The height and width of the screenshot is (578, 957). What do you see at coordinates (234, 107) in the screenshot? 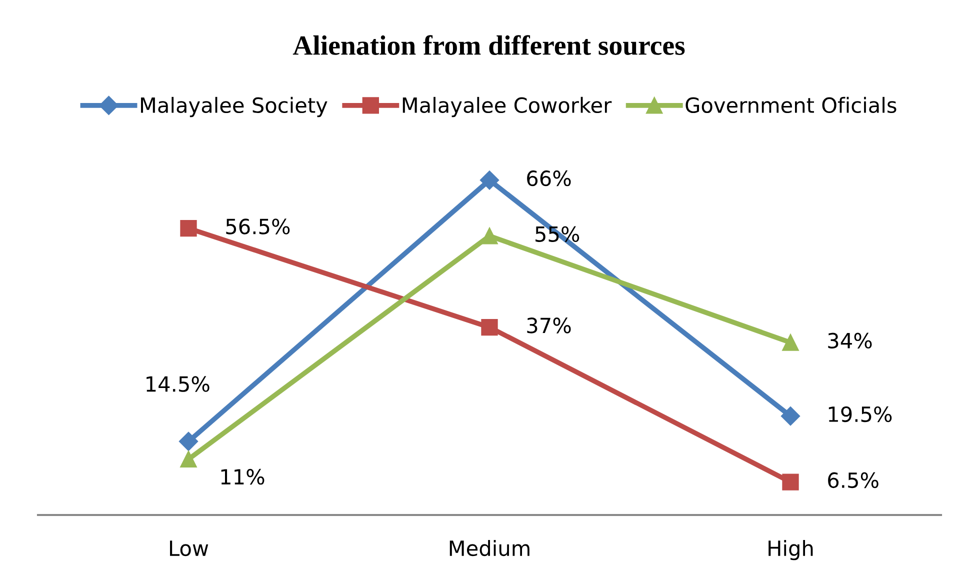
I see `legend-label: Malayalee Society` at bounding box center [234, 107].